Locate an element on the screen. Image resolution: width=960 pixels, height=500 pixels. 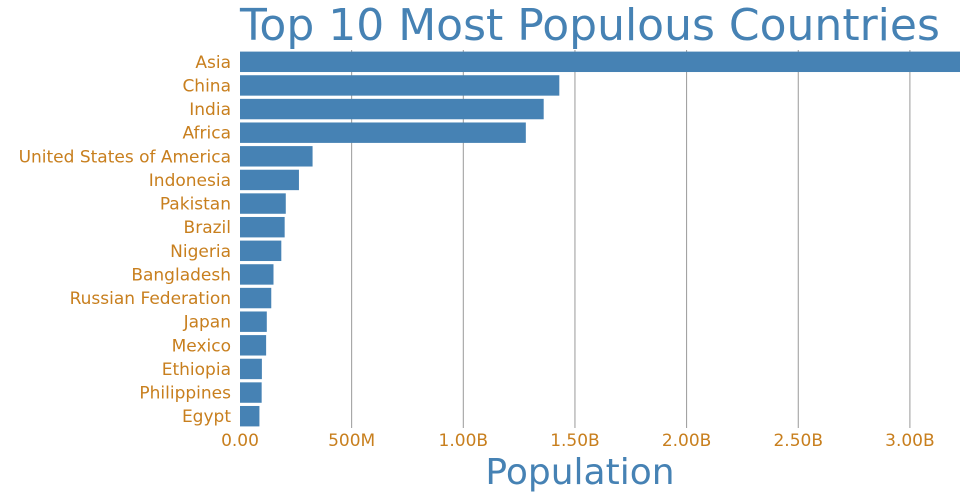
category-label: China is located at coordinates (206, 86).